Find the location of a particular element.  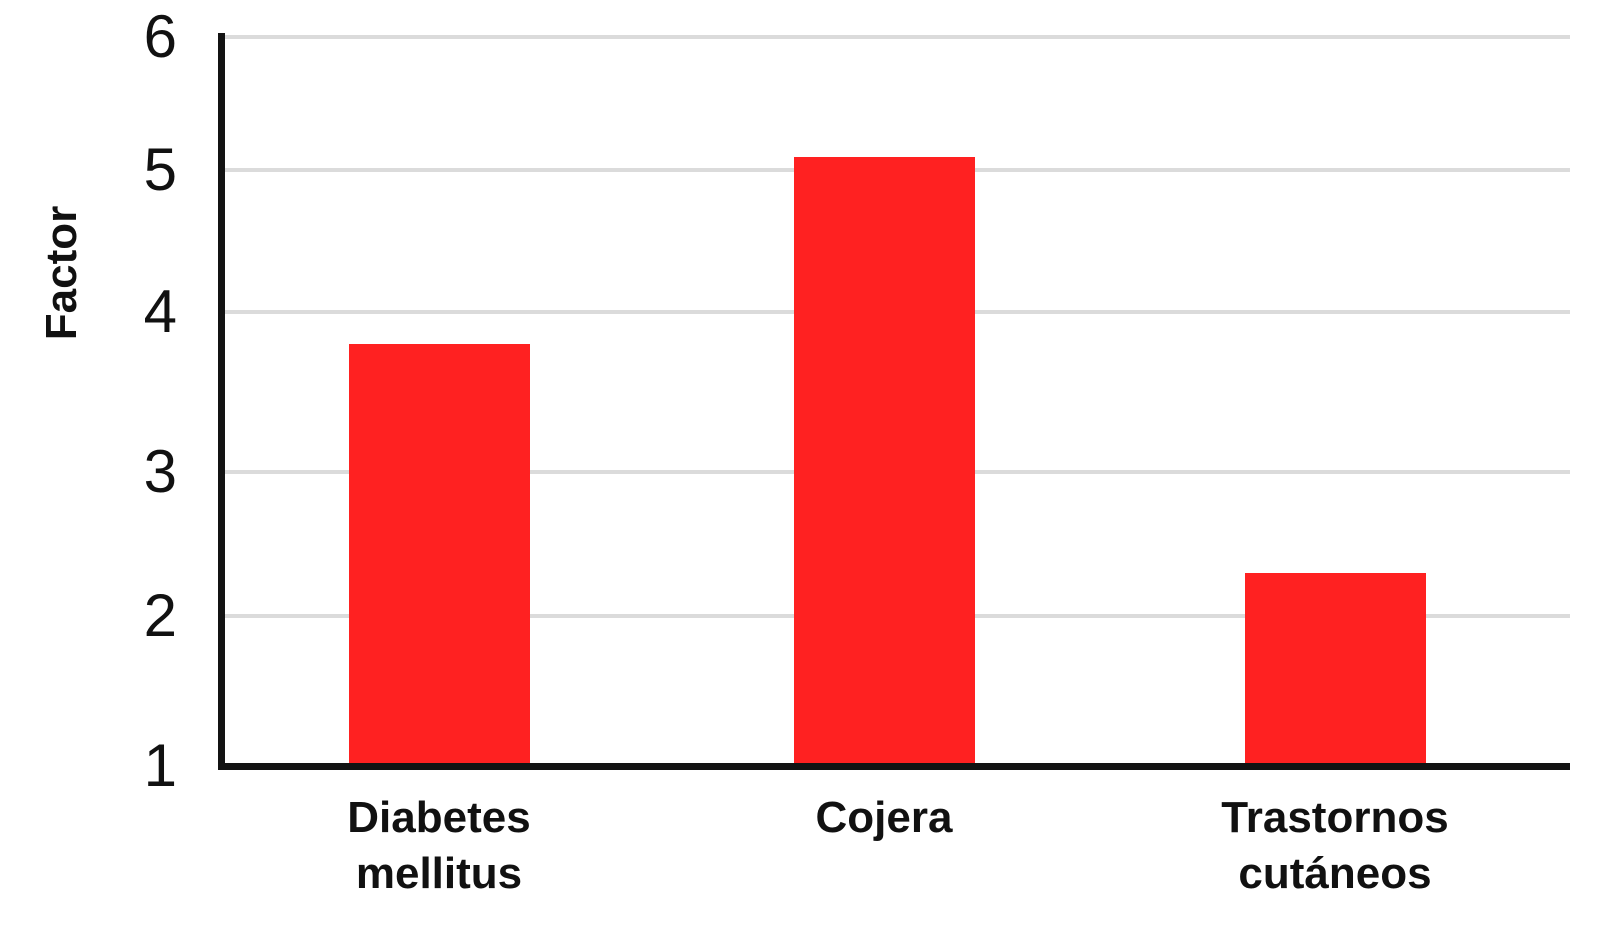

y-tick-label-5: 5 is located at coordinates (160, 169).